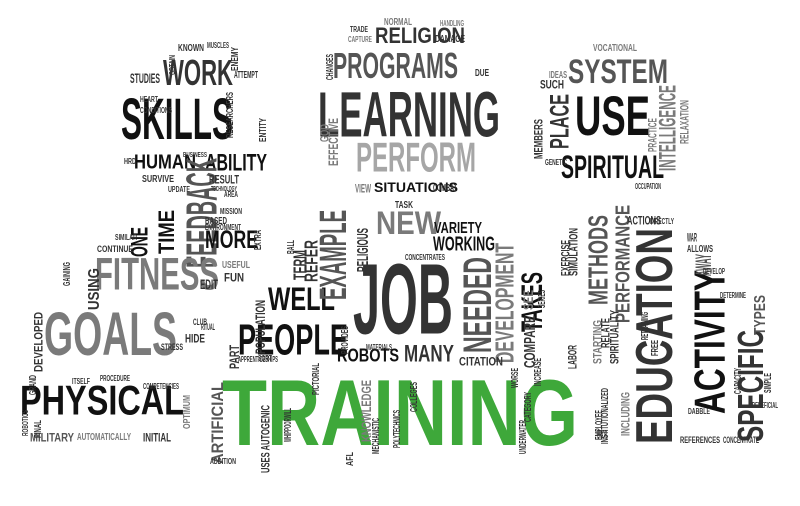 Image resolution: width=800 pixels, height=506 pixels. Describe the element at coordinates (130, 161) in the screenshot. I see `word-hrd: HRD` at that location.